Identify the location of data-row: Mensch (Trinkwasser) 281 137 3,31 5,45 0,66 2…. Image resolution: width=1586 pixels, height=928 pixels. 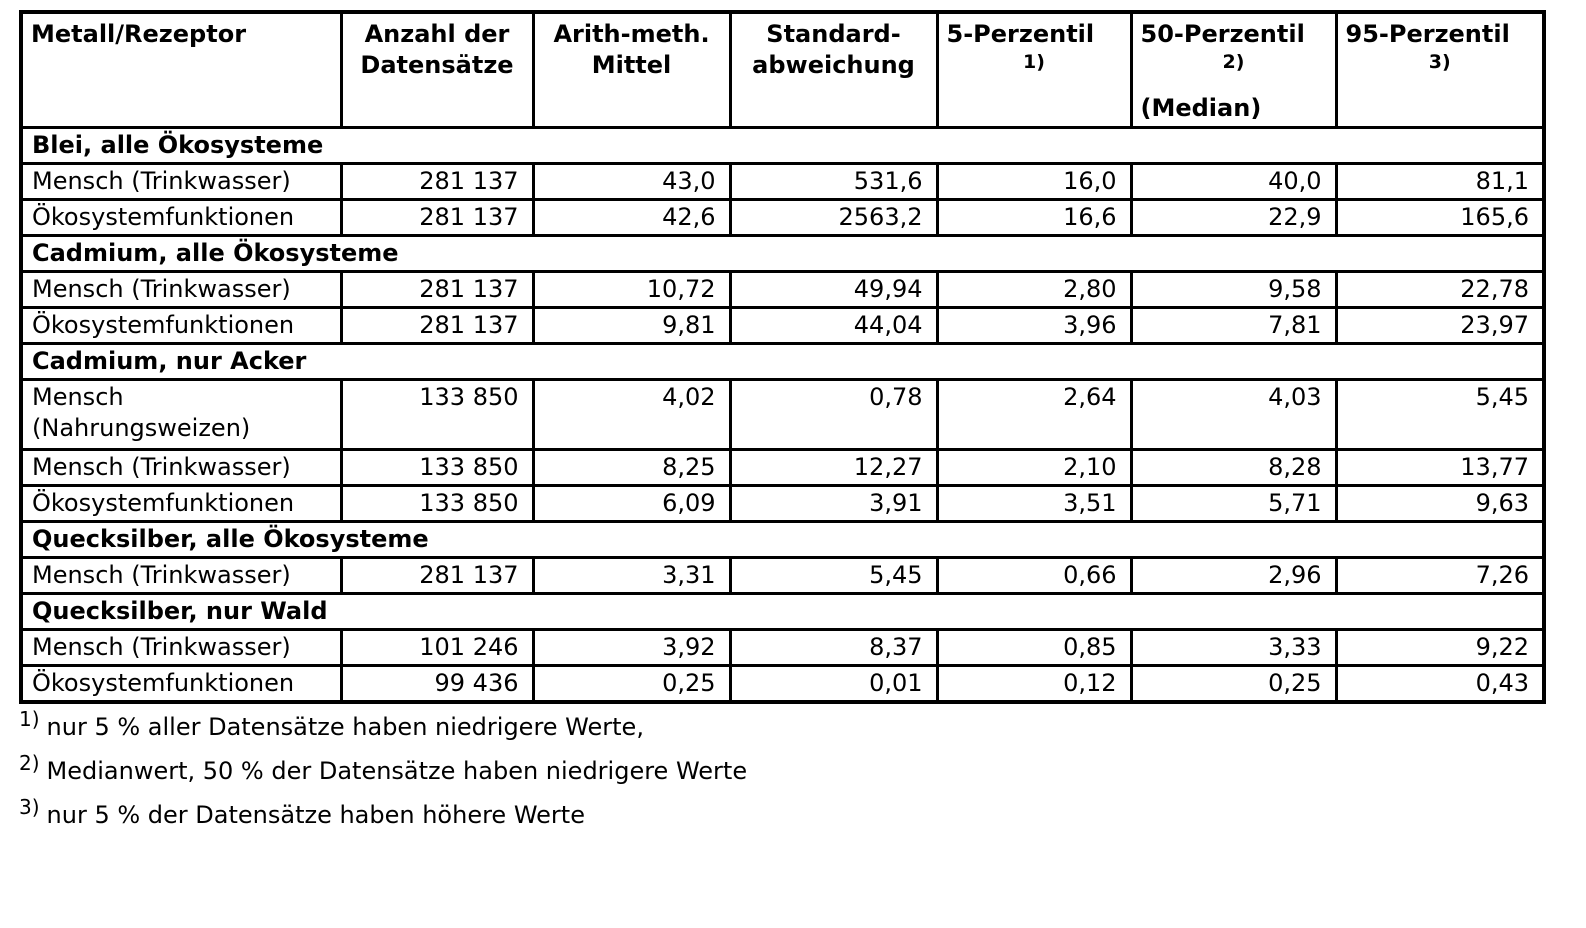
(782, 575).